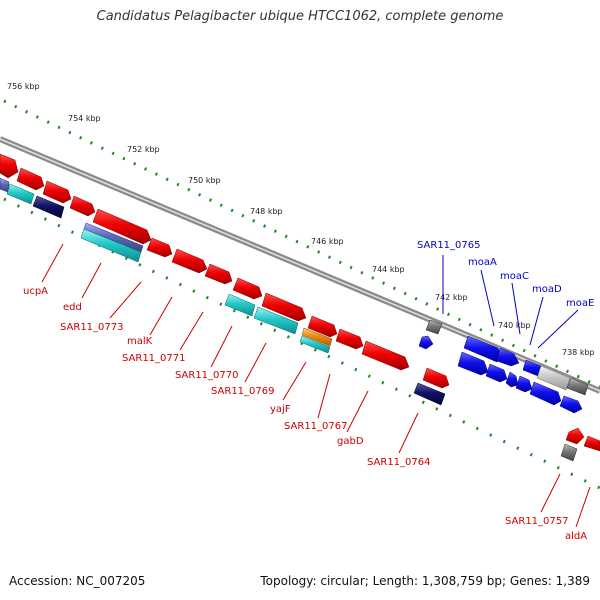 The image size is (600, 600). Describe the element at coordinates (350, 441) in the screenshot. I see `gene-label: gabD` at that location.